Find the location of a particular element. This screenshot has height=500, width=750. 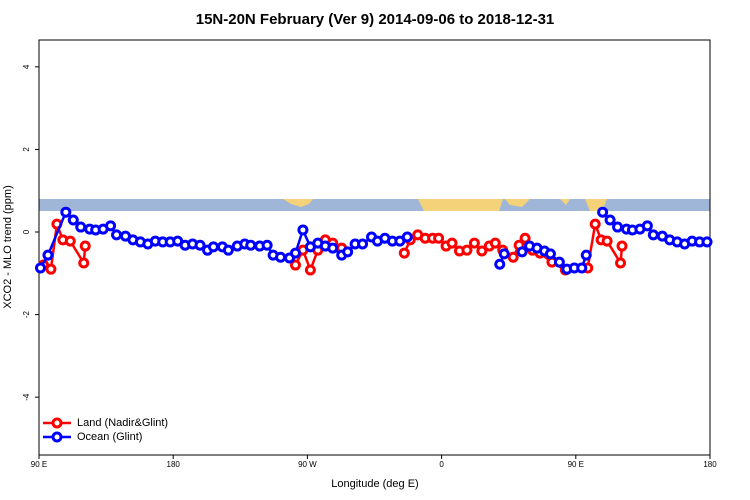

map-strip is located at coordinates (374, 205).